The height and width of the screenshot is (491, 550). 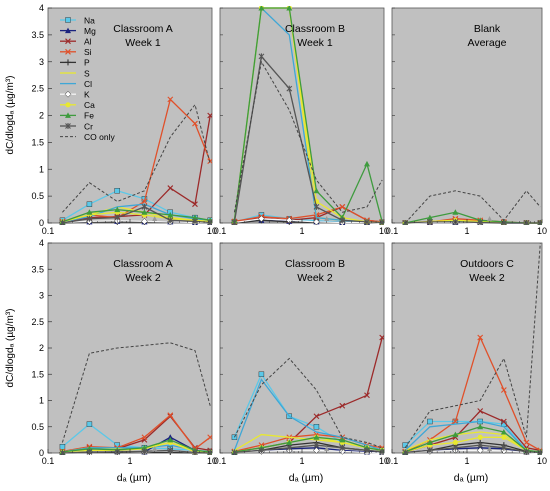 I want to click on legend-item-ca: Ca, so click(x=77, y=105).